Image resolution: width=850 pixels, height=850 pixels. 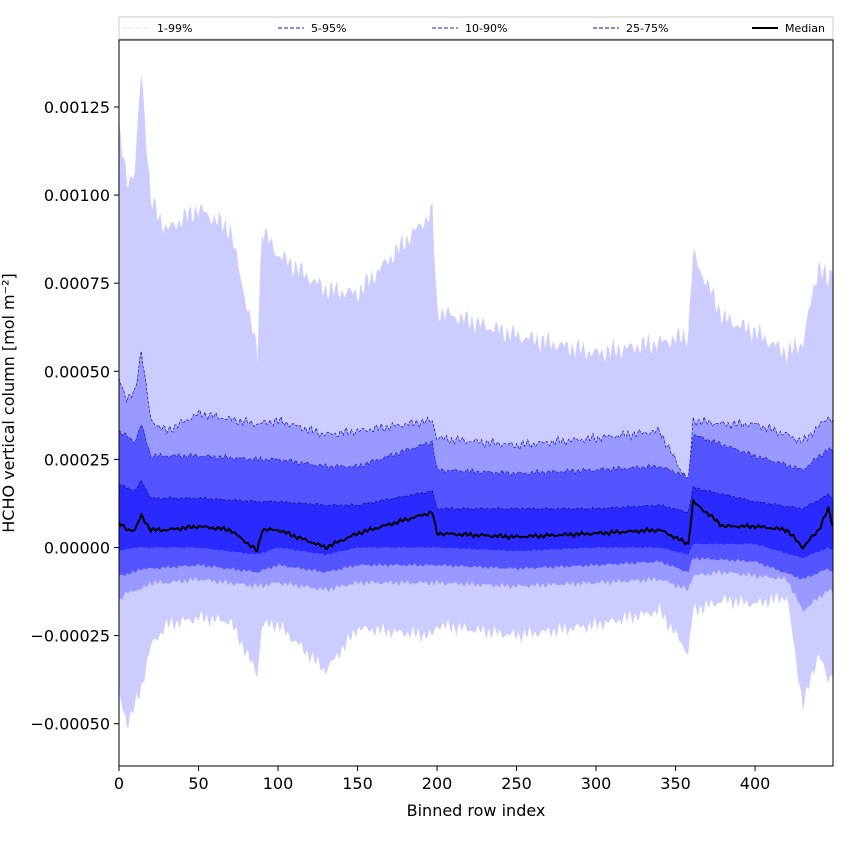 What do you see at coordinates (357, 783) in the screenshot?
I see `x-tick-label: 150` at bounding box center [357, 783].